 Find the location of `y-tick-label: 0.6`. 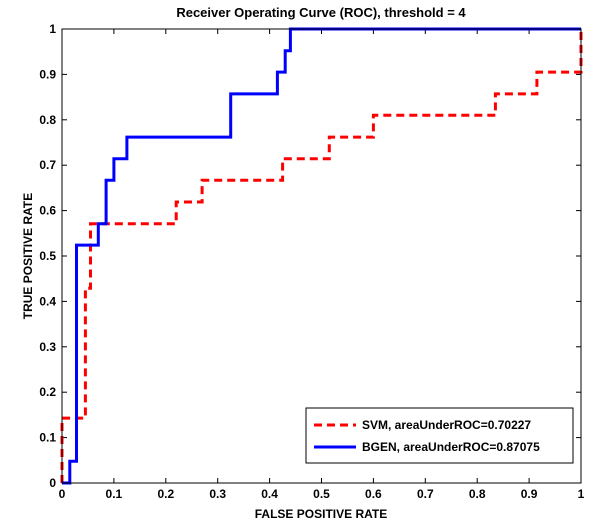

y-tick-label: 0.6 is located at coordinates (47, 211).